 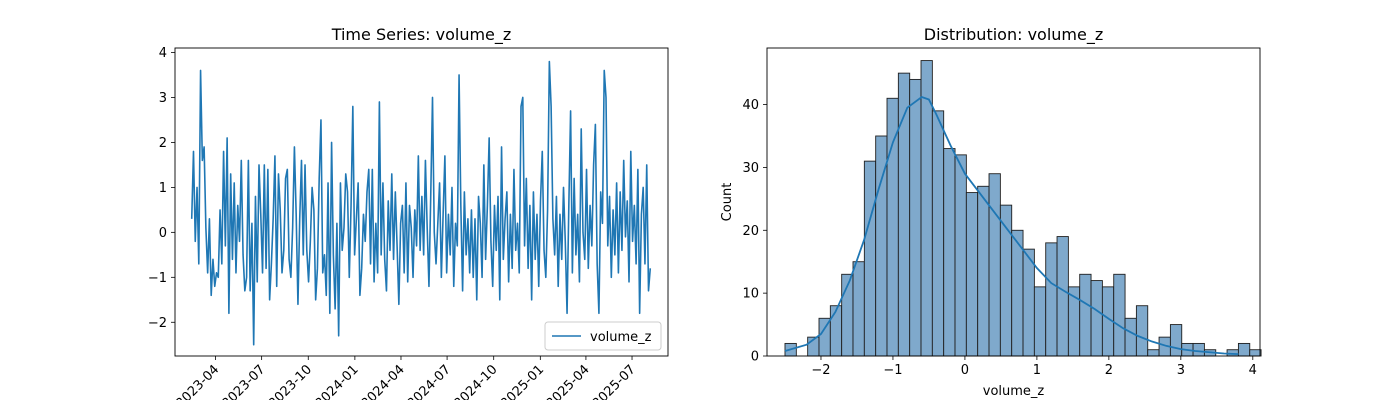 What do you see at coordinates (750, 168) in the screenshot?
I see `y-tick-label: 30` at bounding box center [750, 168].